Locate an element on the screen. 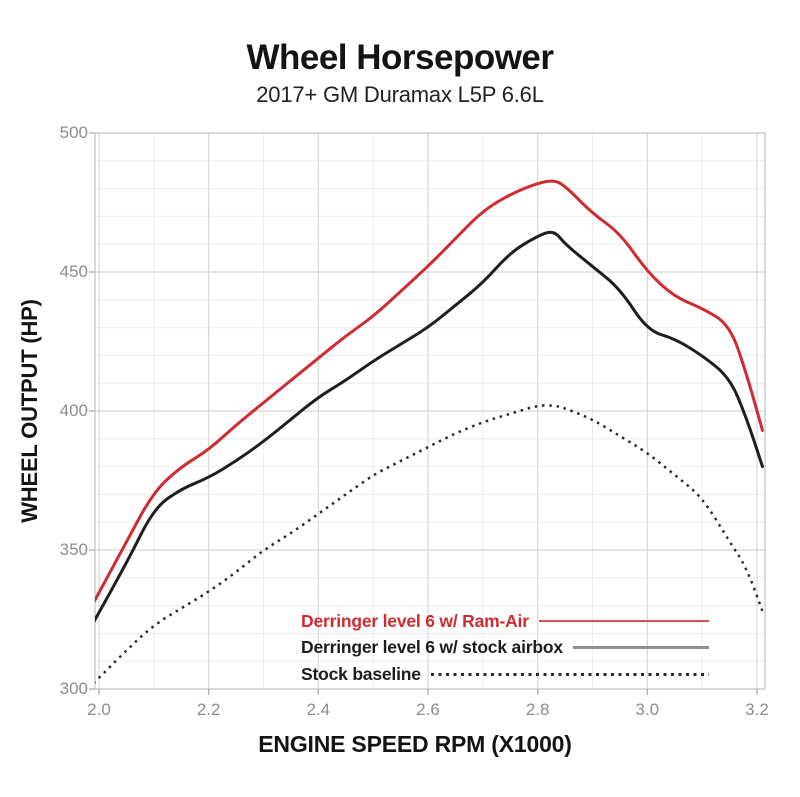 The image size is (800, 797). y-tick-label: 500 is located at coordinates (73, 132).